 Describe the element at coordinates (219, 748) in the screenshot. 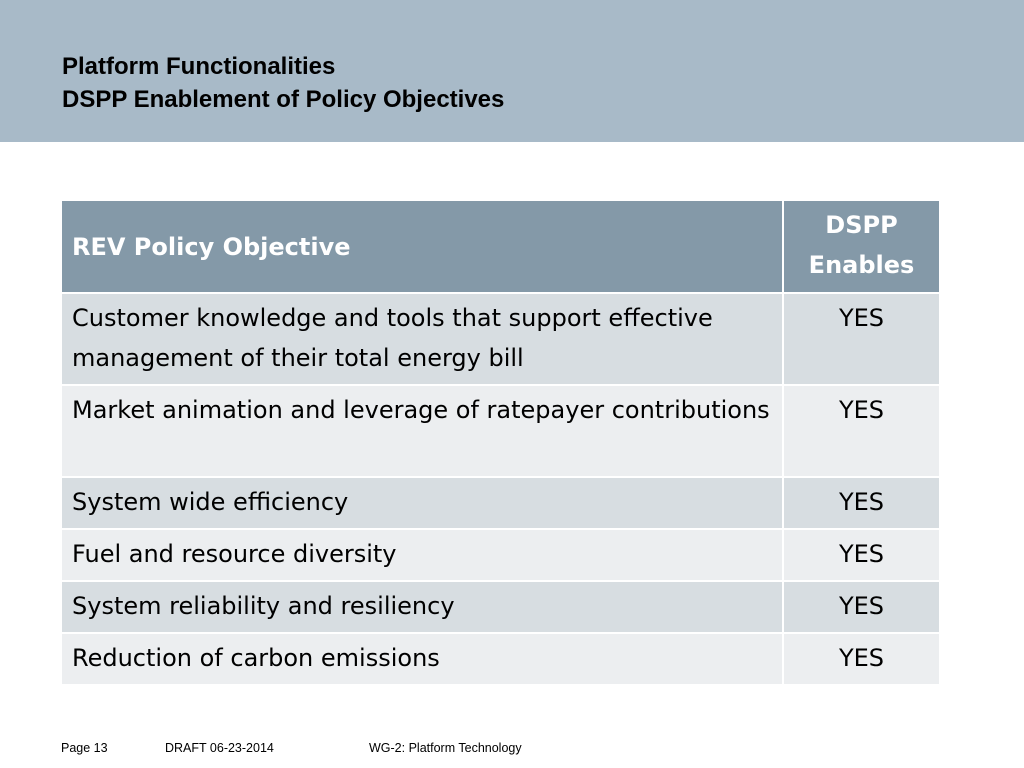

I see `draft-date: DRAFT 06-23-2014` at that location.